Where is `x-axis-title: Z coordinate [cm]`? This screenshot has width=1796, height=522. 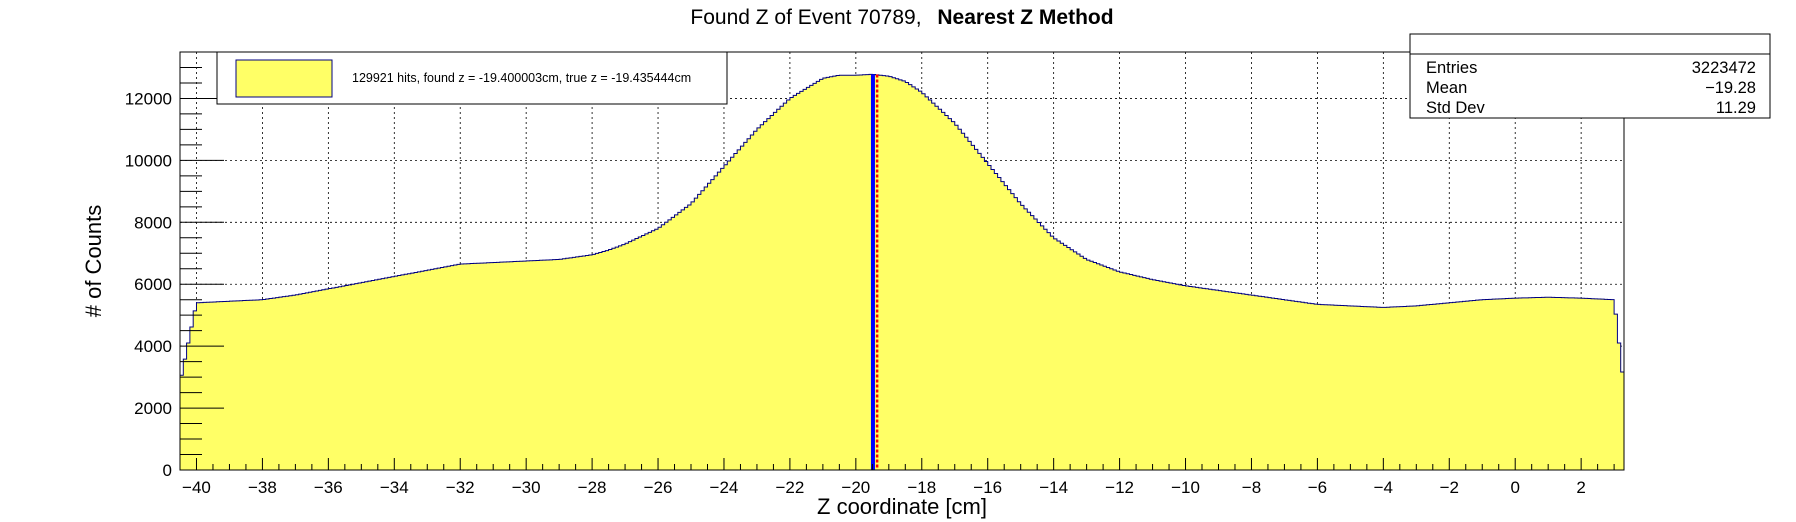 x-axis-title: Z coordinate [cm] is located at coordinates (902, 506).